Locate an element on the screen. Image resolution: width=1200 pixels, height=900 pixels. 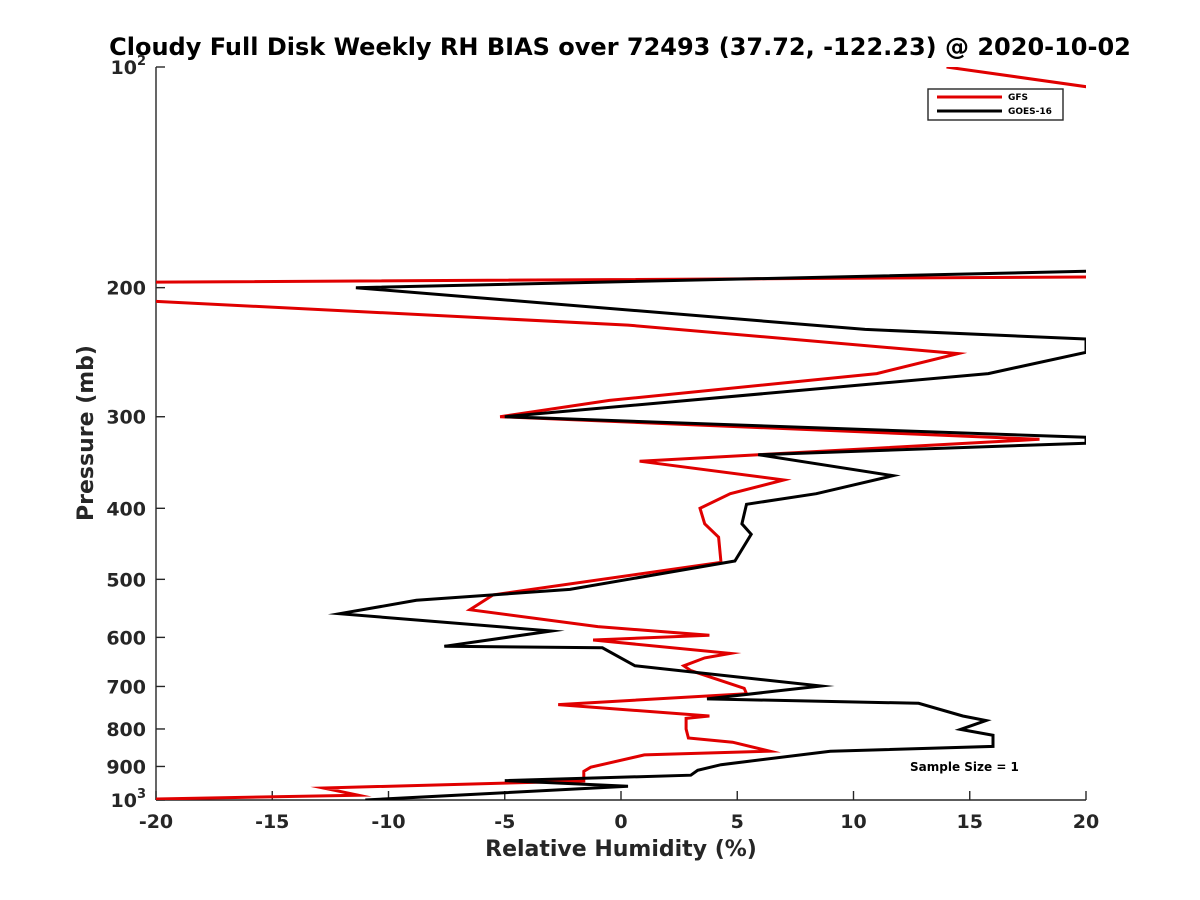
y-tick-label: 10² is located at coordinates (129, 66).